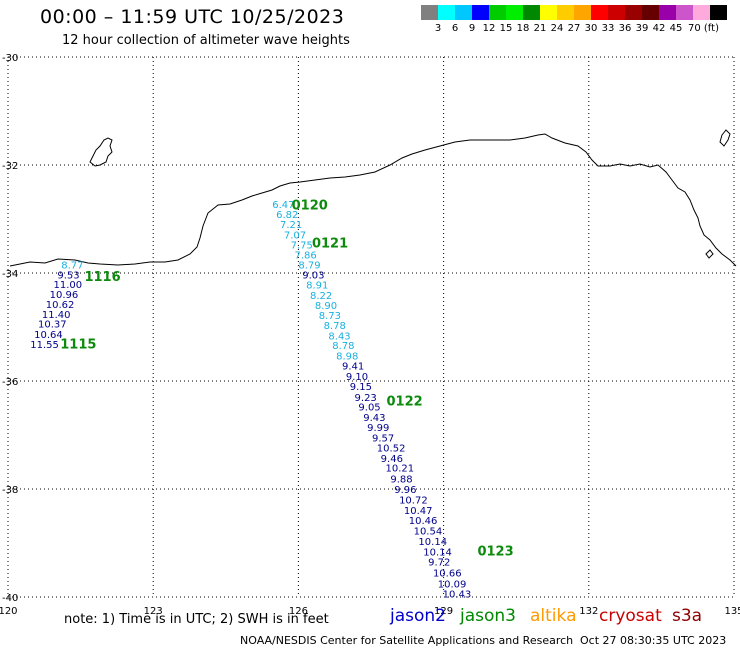 The height and width of the screenshot is (650, 740). Describe the element at coordinates (326, 306) in the screenshot. I see `wave-height-value: 8.90` at that location.